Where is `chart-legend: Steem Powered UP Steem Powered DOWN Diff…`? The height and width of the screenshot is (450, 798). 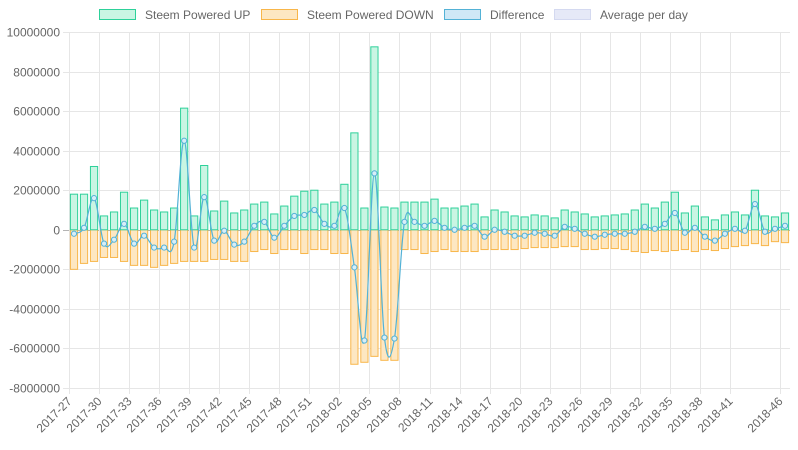
chart-legend: Steem Powered UP Steem Powered DOWN Diff… is located at coordinates (399, 16).